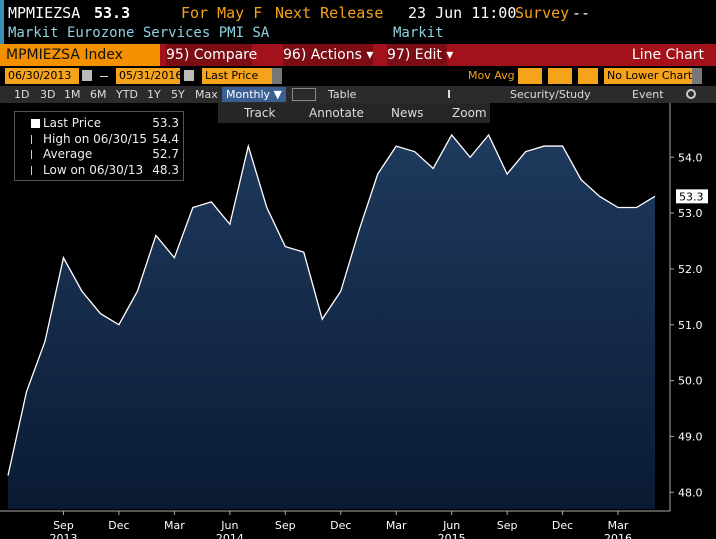 The width and height of the screenshot is (716, 539). What do you see at coordinates (653, 76) in the screenshot?
I see `lower-chart-select: No Lower Chart` at bounding box center [653, 76].